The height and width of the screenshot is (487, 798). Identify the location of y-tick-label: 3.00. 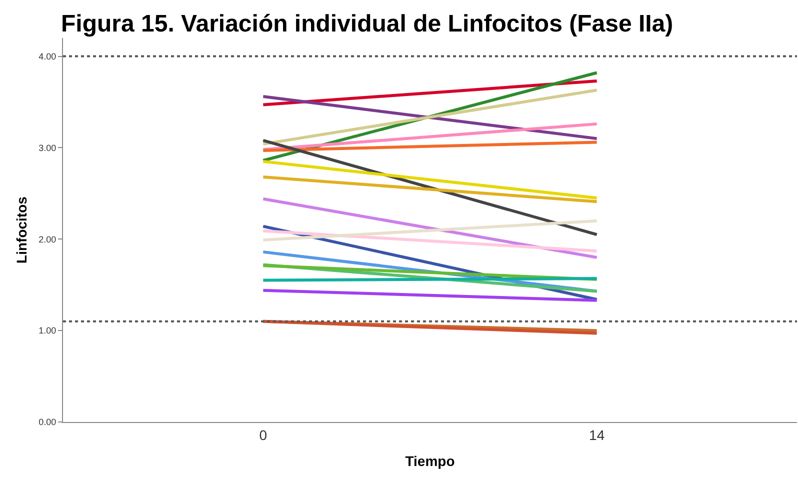
(47, 147).